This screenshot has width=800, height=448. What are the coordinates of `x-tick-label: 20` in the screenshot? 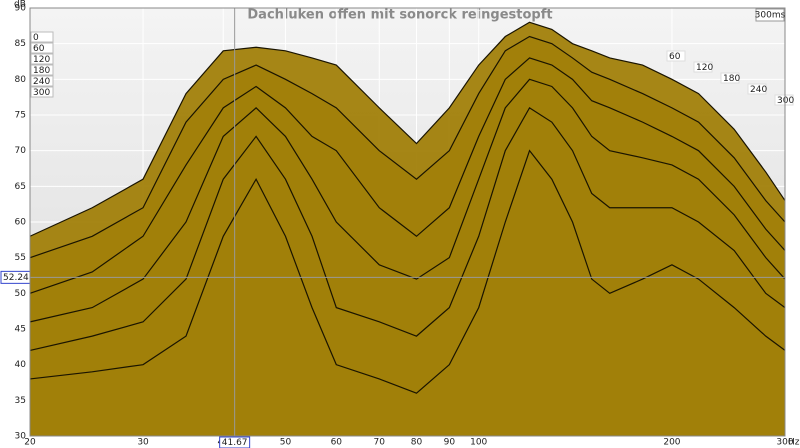 It's located at (30, 443).